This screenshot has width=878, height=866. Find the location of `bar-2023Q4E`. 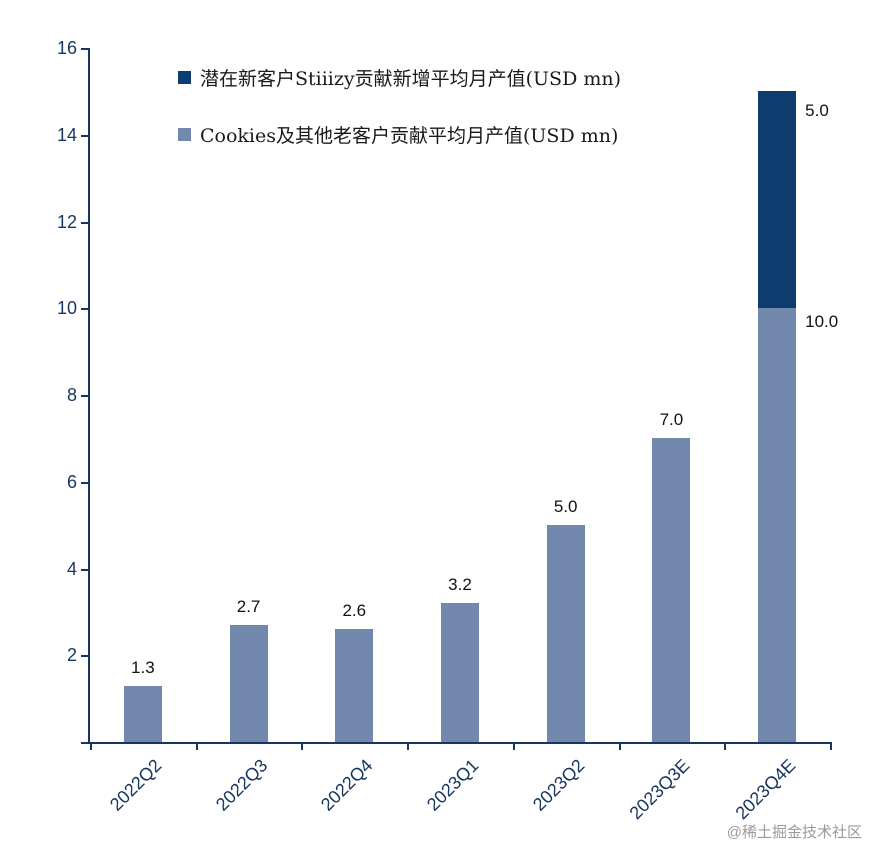

bar-2023Q4E is located at coordinates (777, 525).